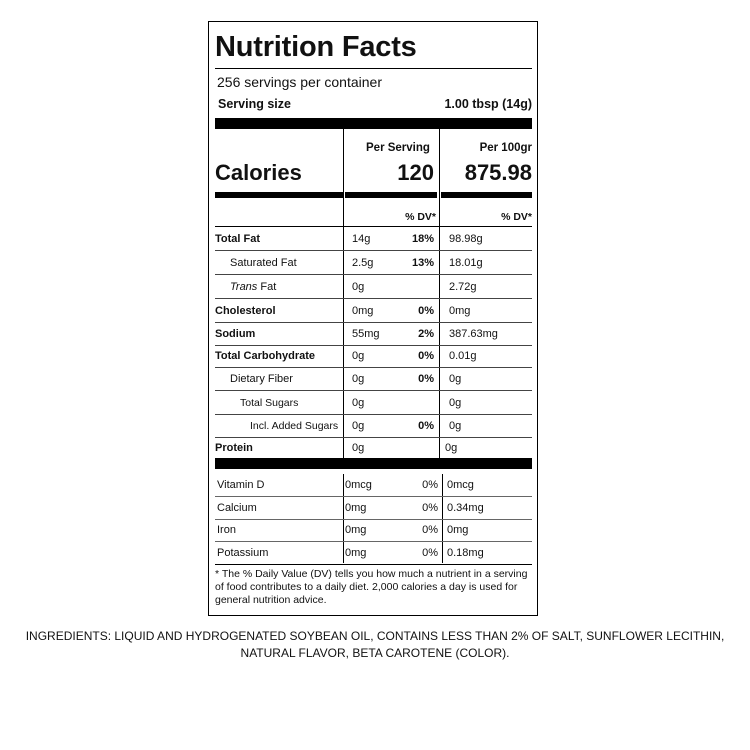  I want to click on nutrient-row-saturated-fat: Saturated Fat 2.5g 13% 18.01g, so click(373, 263).